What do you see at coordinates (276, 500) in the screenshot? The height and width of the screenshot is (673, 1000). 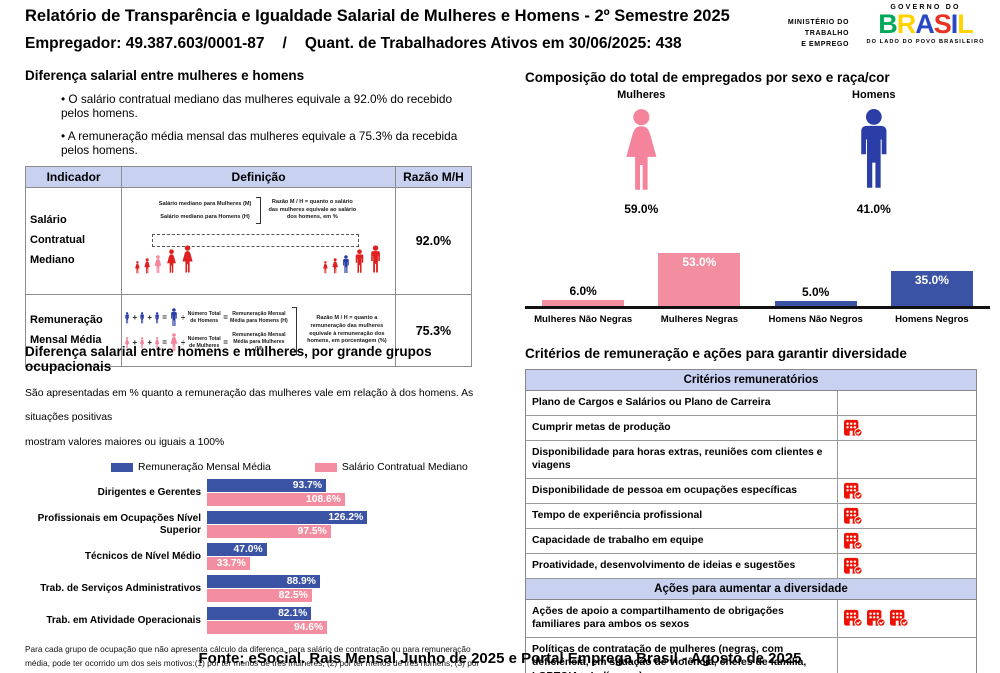 I see `bar-salario-mediano: 108.6%` at bounding box center [276, 500].